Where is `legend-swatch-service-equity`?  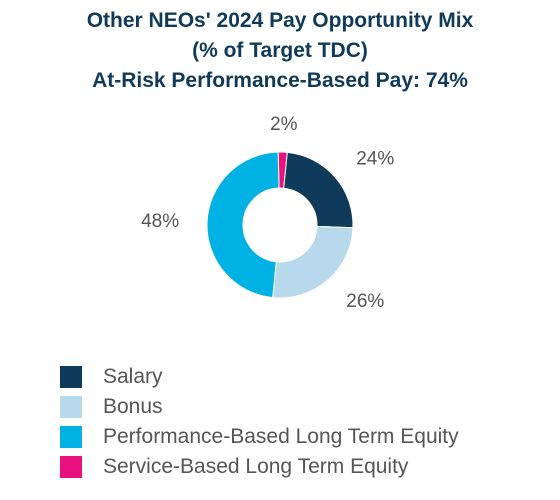 legend-swatch-service-equity is located at coordinates (71, 467).